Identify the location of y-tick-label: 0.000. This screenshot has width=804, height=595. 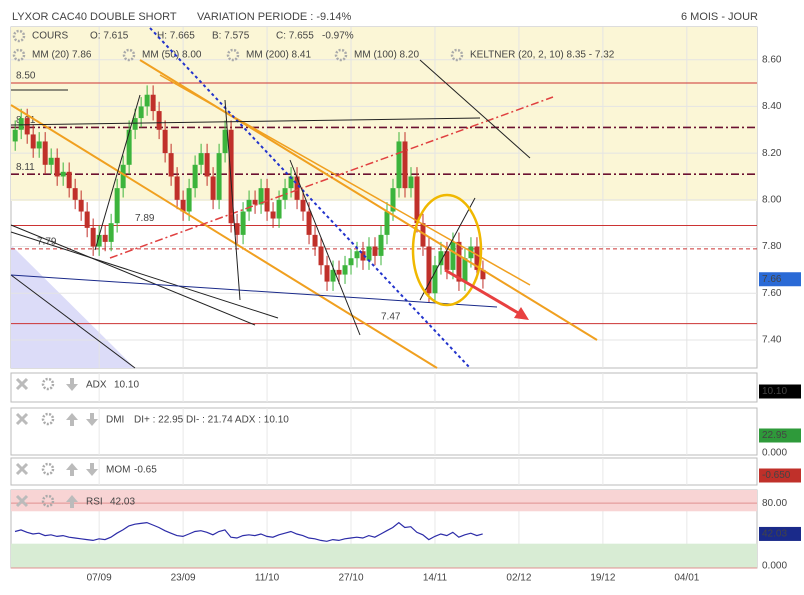
(774, 453).